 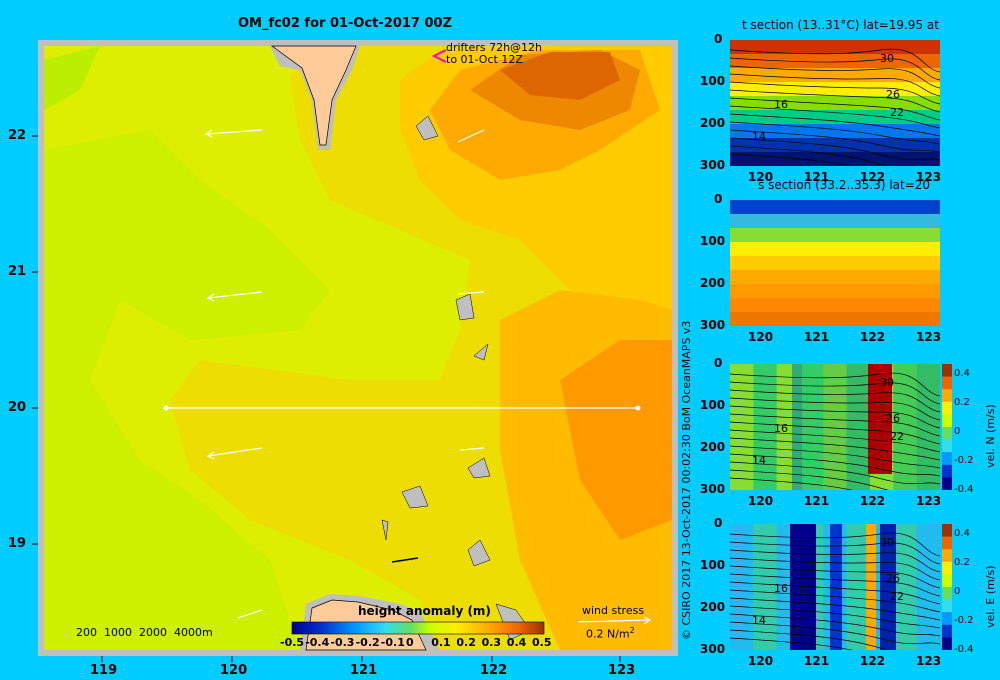 What do you see at coordinates (622, 670) in the screenshot?
I see `map-xtick: 123` at bounding box center [622, 670].